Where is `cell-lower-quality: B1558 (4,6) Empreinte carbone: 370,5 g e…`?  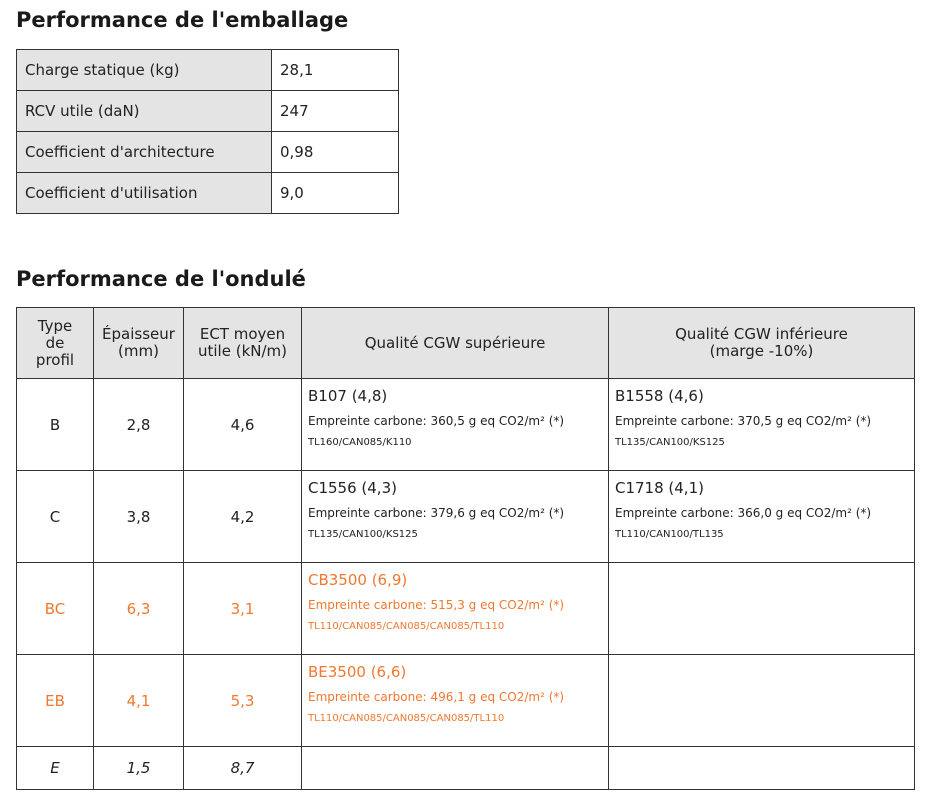
cell-lower-quality: B1558 (4,6) Empreinte carbone: 370,5 g e… is located at coordinates (761, 424).